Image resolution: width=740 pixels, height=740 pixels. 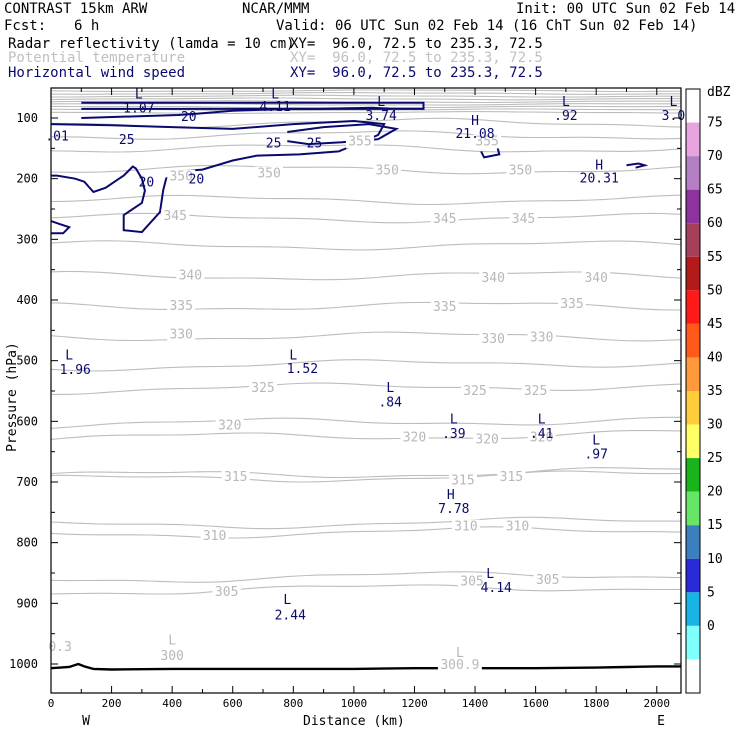 I want to click on colorbar-label: 60, so click(x=715, y=223).